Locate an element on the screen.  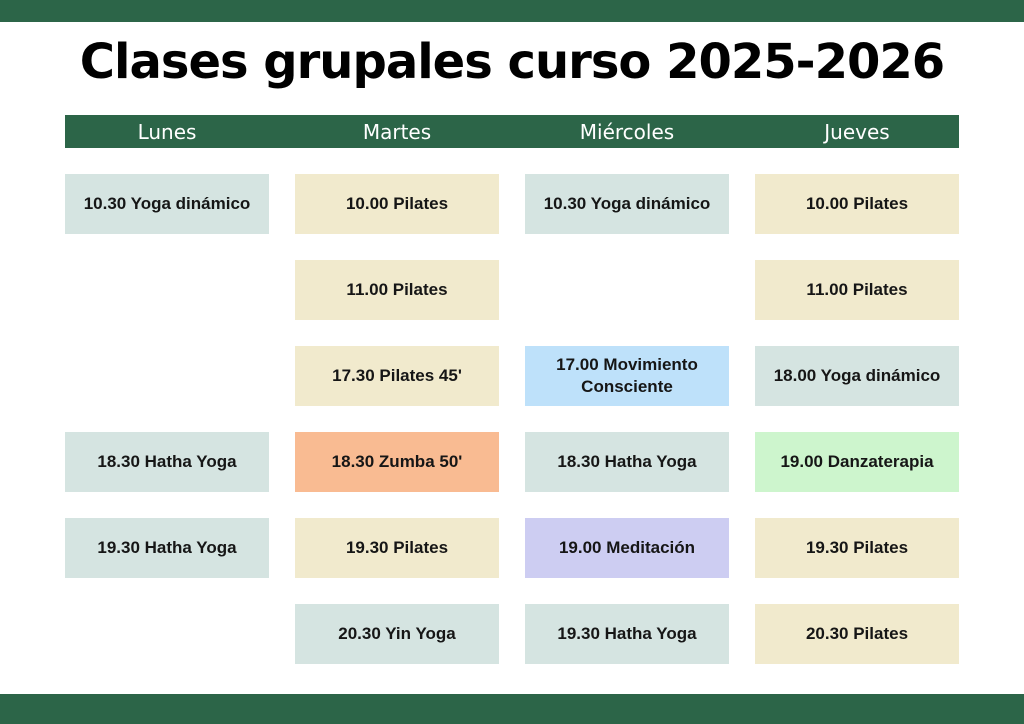
class-cell-miercoles-row4: 18.30 Hatha Yoga is located at coordinates (627, 462).